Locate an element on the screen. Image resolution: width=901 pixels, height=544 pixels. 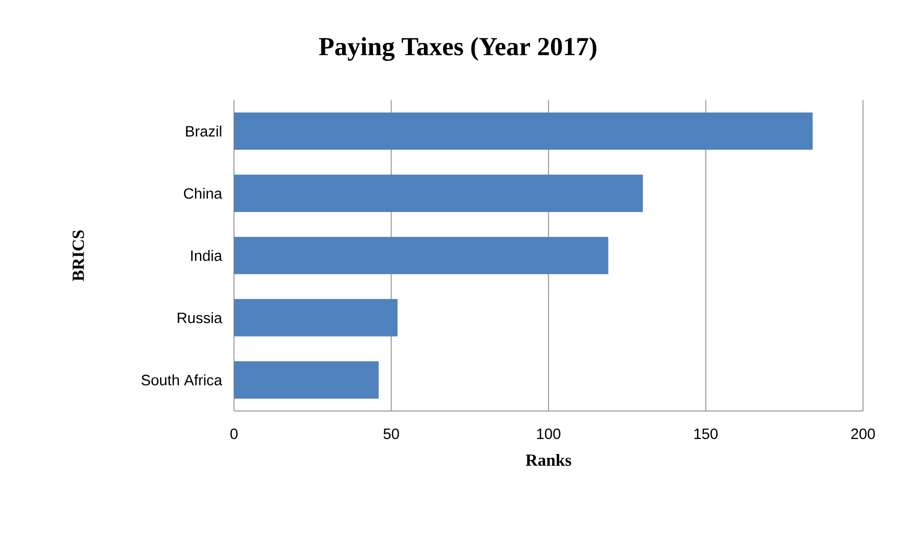
y-tick-label: Brazil is located at coordinates (204, 131).